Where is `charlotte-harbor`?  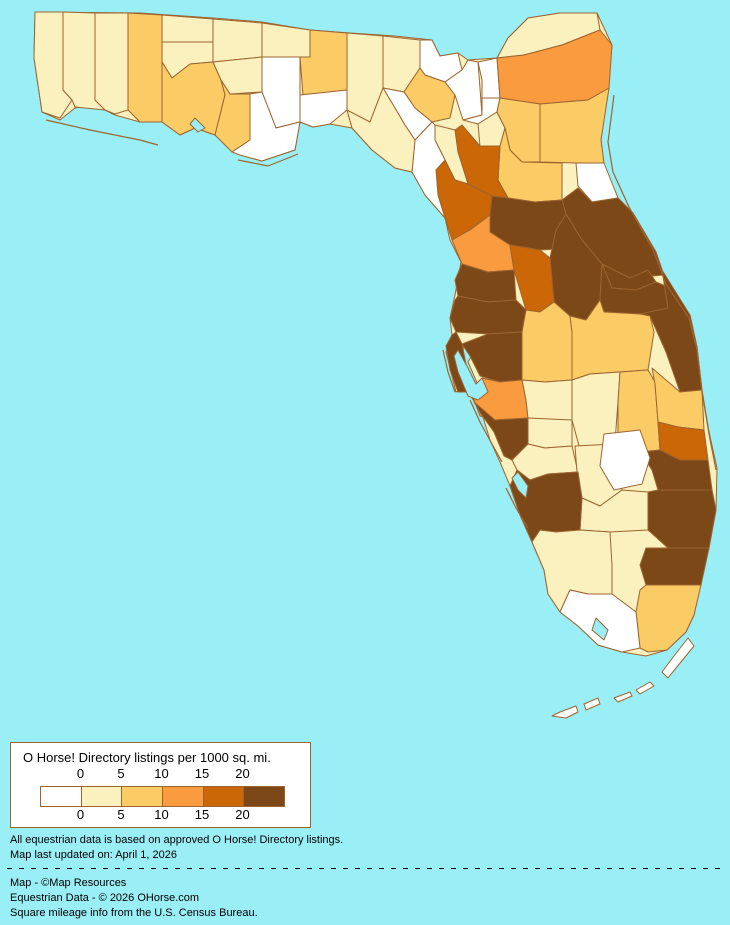 charlotte-harbor is located at coordinates (520, 485).